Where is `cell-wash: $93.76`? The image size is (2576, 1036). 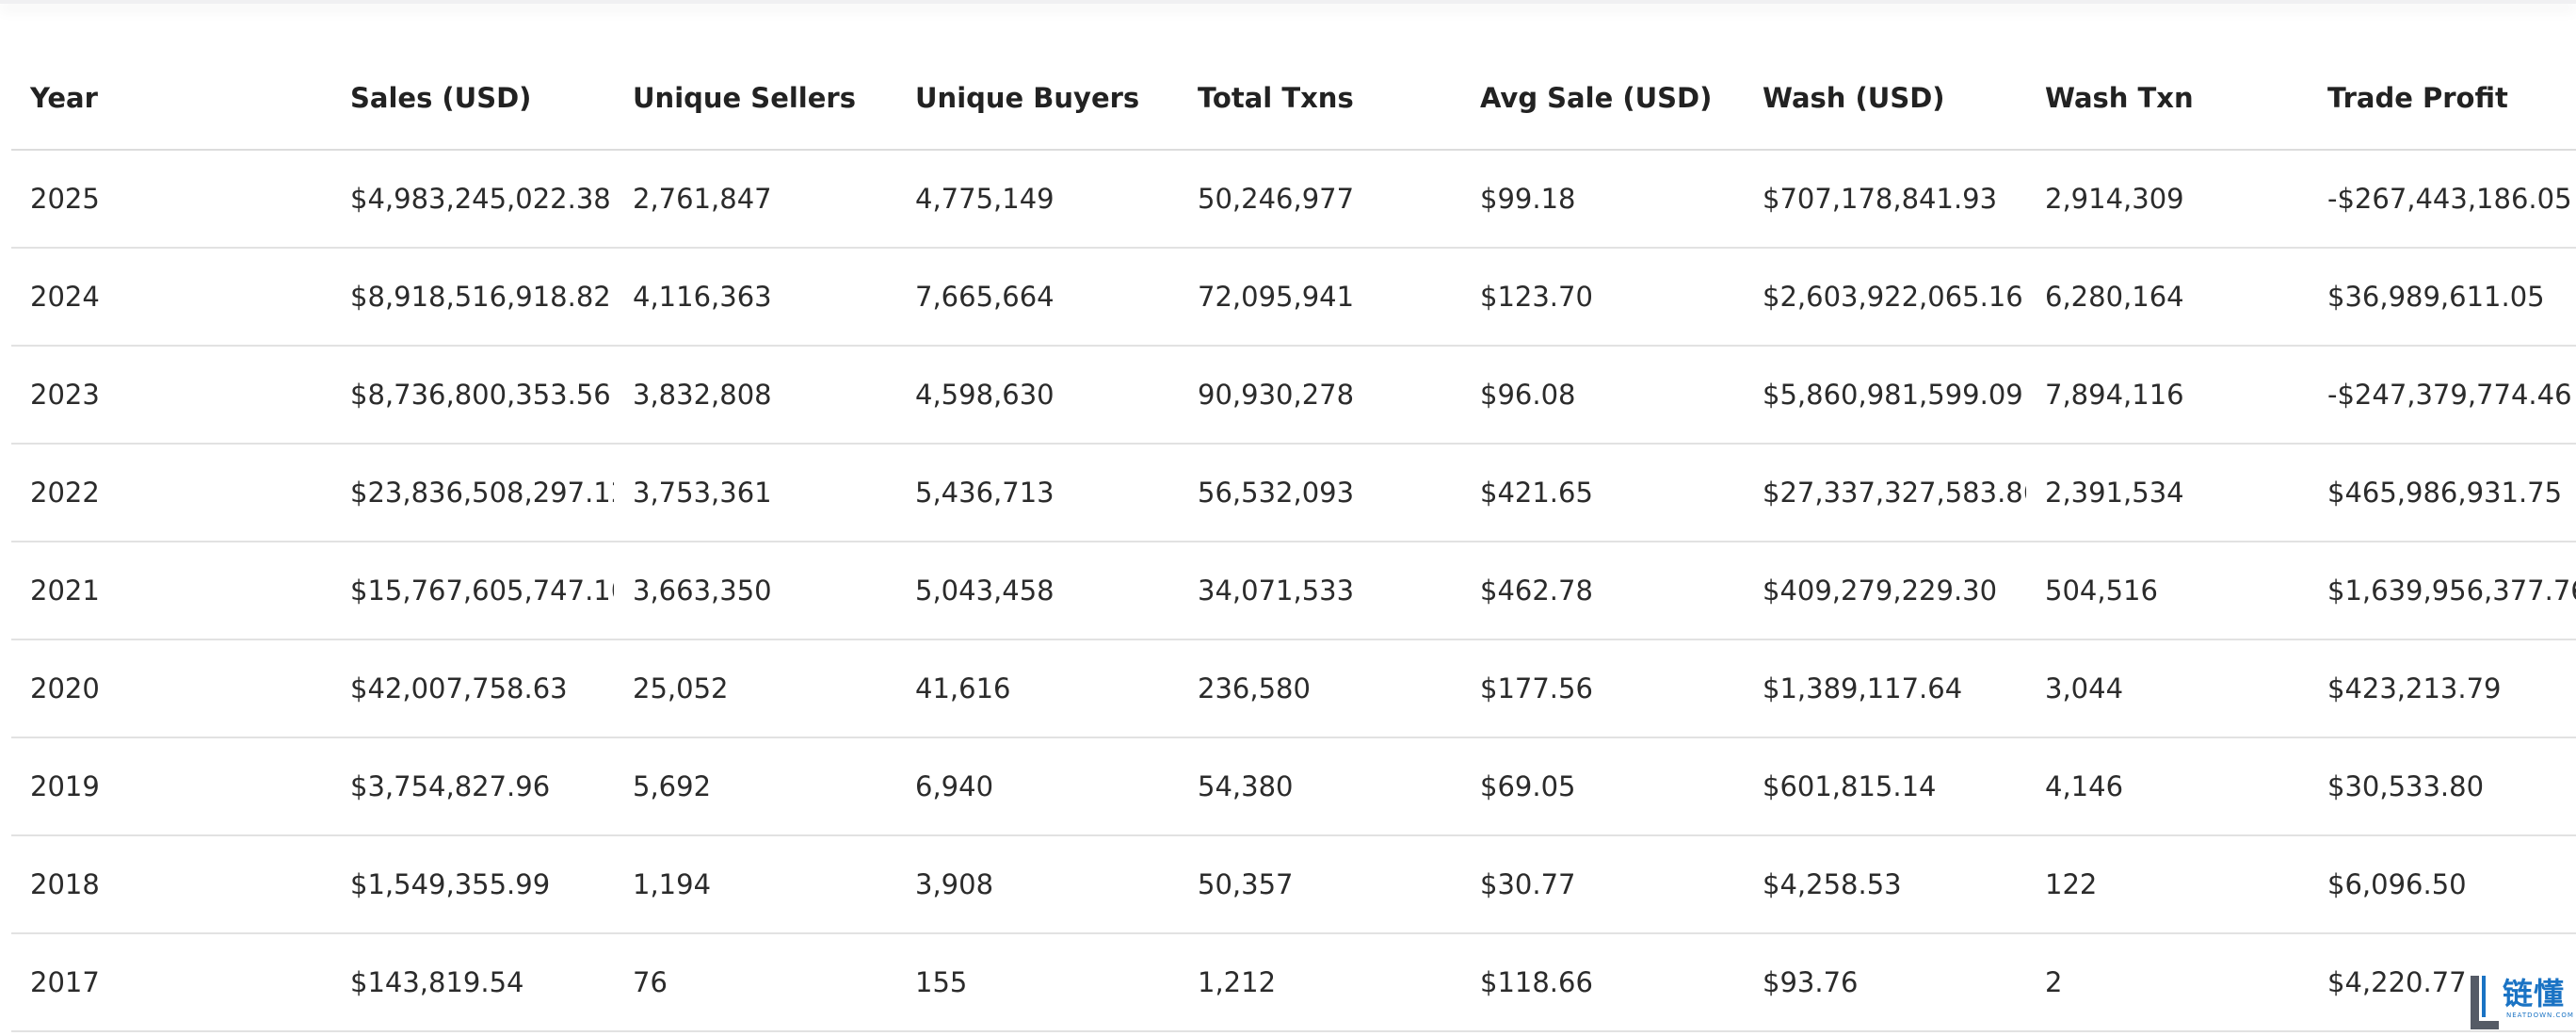 cell-wash: $93.76 is located at coordinates (1885, 983).